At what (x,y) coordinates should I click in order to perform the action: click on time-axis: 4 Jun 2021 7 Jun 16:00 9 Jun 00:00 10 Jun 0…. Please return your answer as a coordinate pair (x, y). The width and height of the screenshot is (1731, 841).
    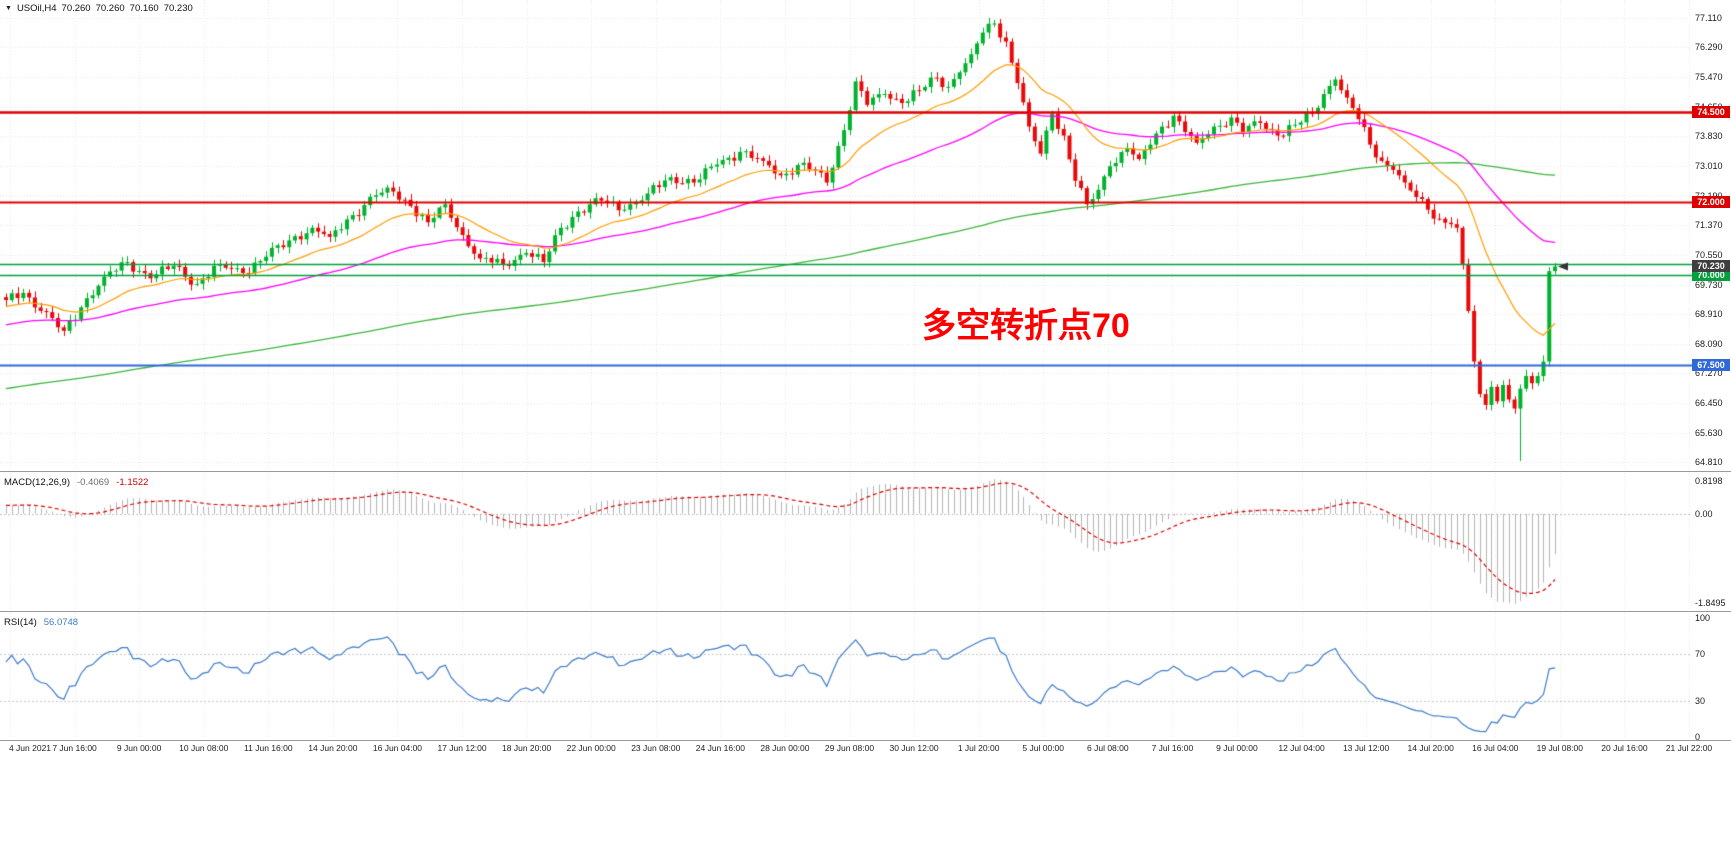
    Looking at the image, I should click on (865, 749).